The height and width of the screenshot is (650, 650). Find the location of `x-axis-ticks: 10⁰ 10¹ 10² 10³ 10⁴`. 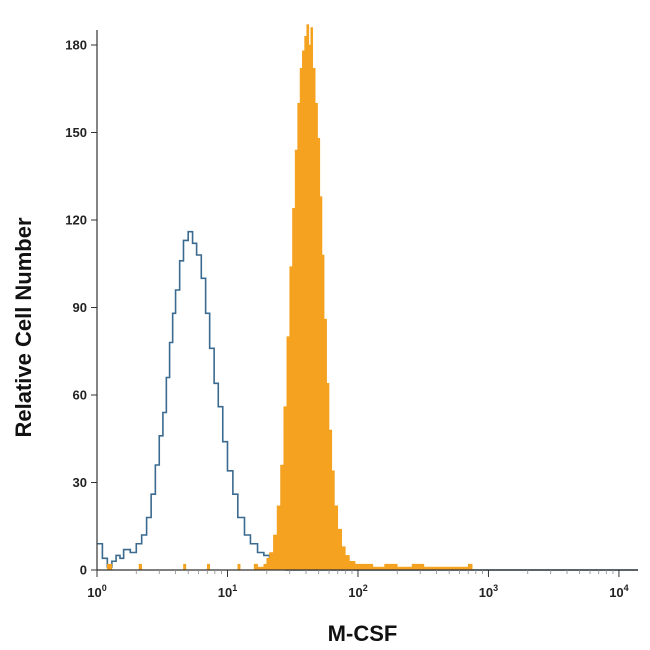

x-axis-ticks: 10⁰ 10¹ 10² 10³ 10⁴ is located at coordinates (358, 585).